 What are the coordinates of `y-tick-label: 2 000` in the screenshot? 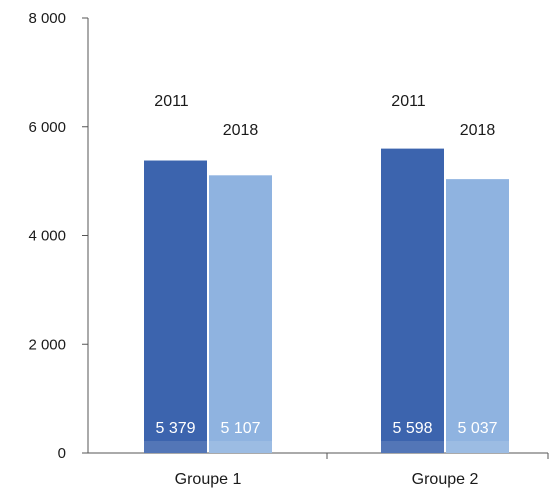 It's located at (47, 344).